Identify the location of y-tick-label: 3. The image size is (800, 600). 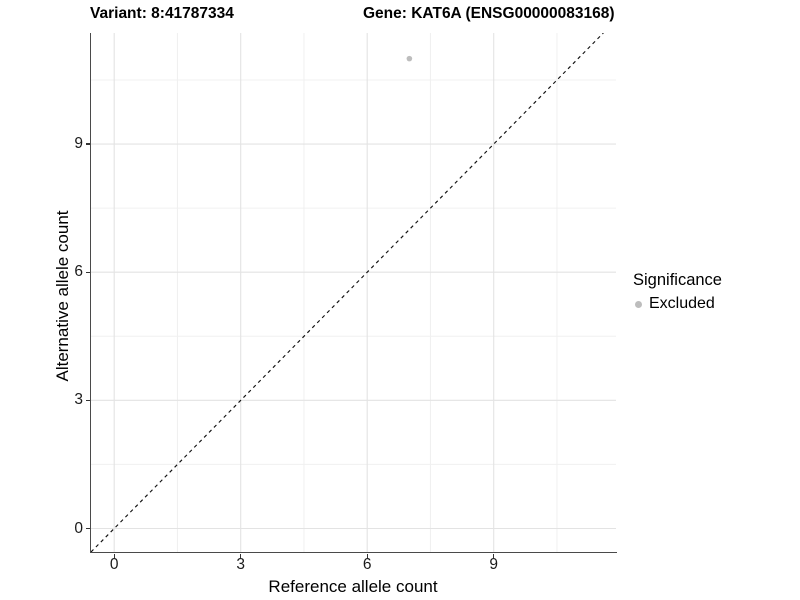
(78, 400).